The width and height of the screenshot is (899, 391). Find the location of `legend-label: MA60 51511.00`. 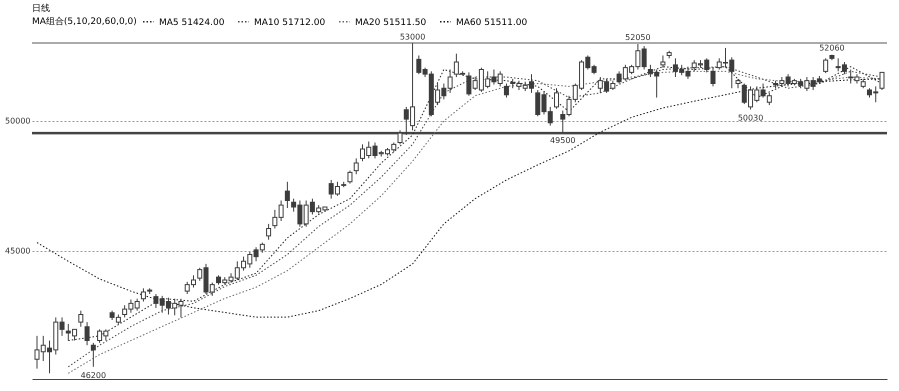

legend-label: MA60 51511.00 is located at coordinates (492, 23).